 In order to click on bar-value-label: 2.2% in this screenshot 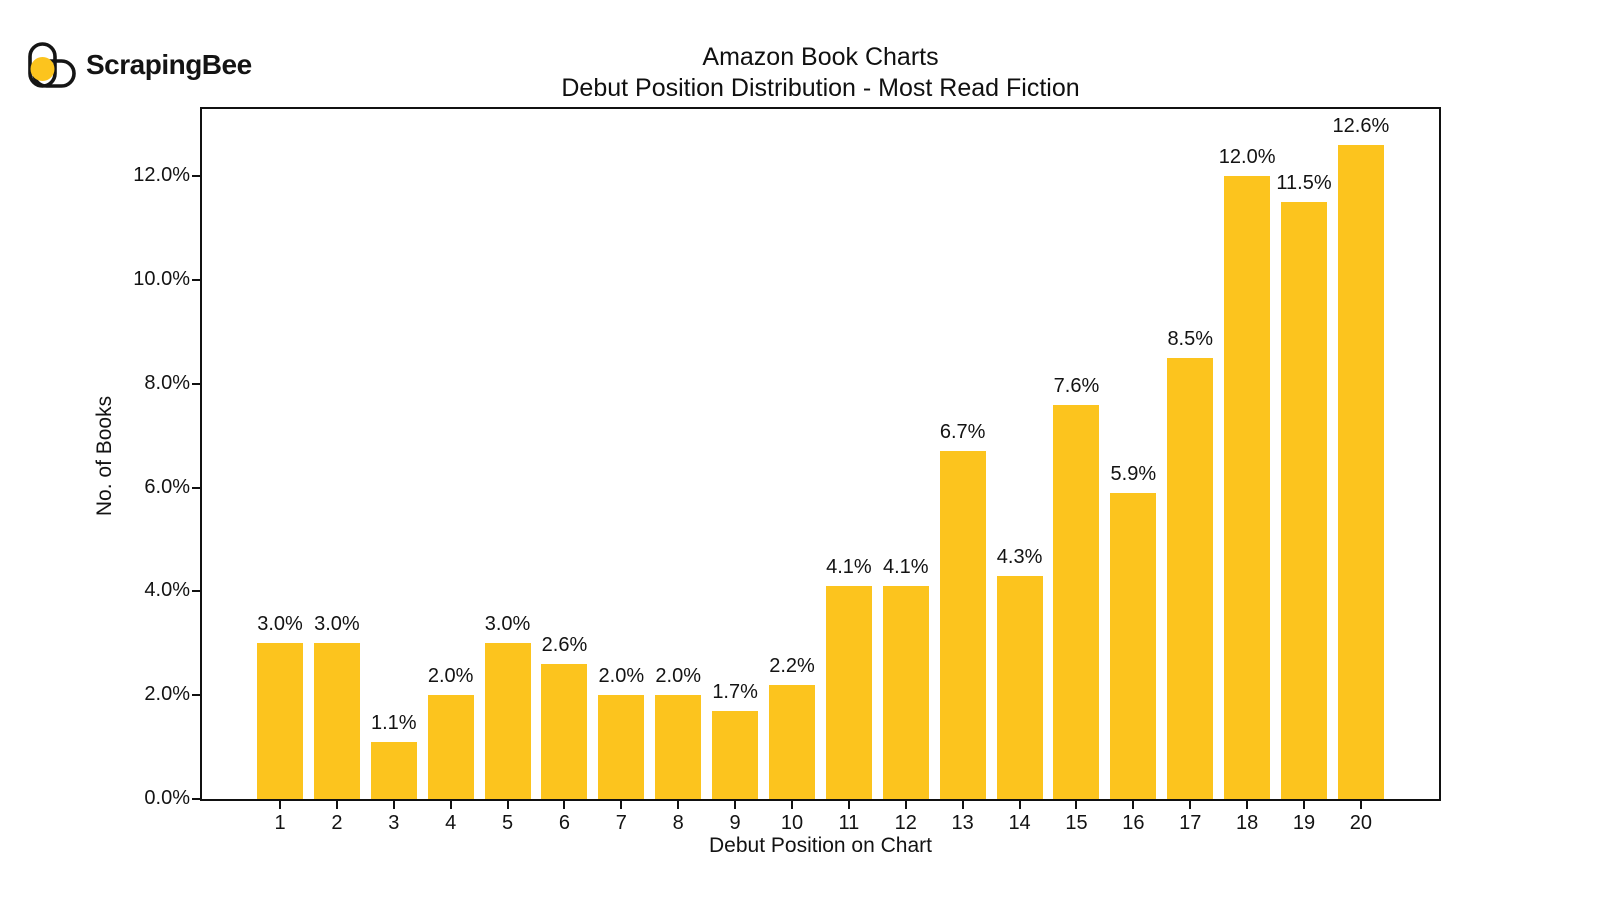, I will do `click(792, 665)`.